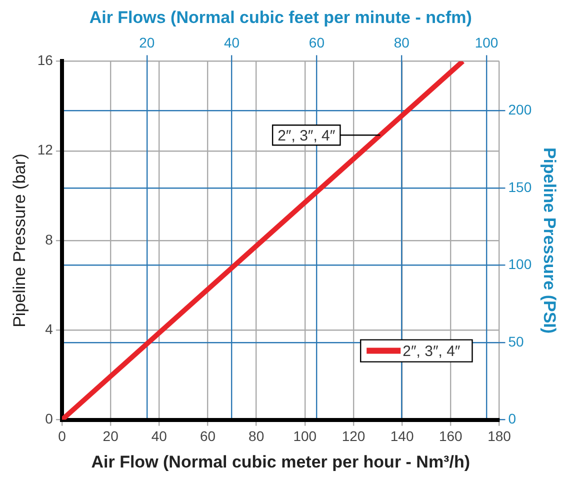 This screenshot has width=567, height=479. Describe the element at coordinates (49, 329) in the screenshot. I see `y-tick-label: 4` at that location.